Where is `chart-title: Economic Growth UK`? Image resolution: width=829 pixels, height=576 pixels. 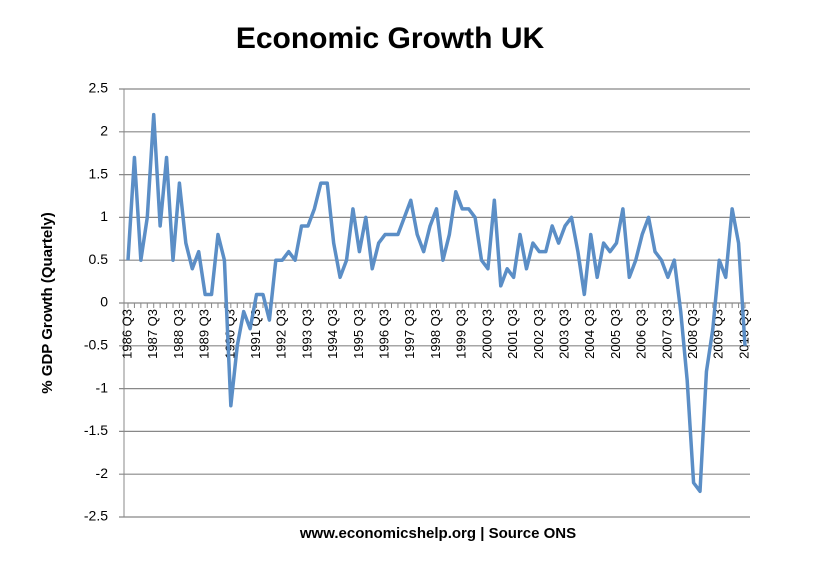 chart-title: Economic Growth UK is located at coordinates (390, 38).